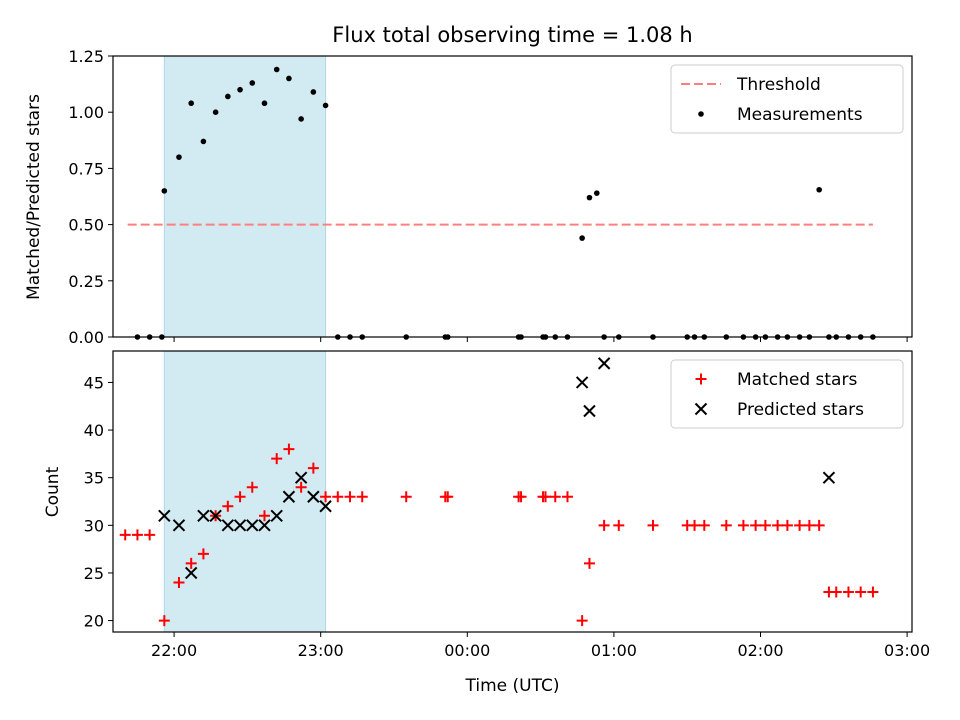 This screenshot has width=960, height=720. Describe the element at coordinates (94, 478) in the screenshot. I see `y-tick-label: 35` at that location.